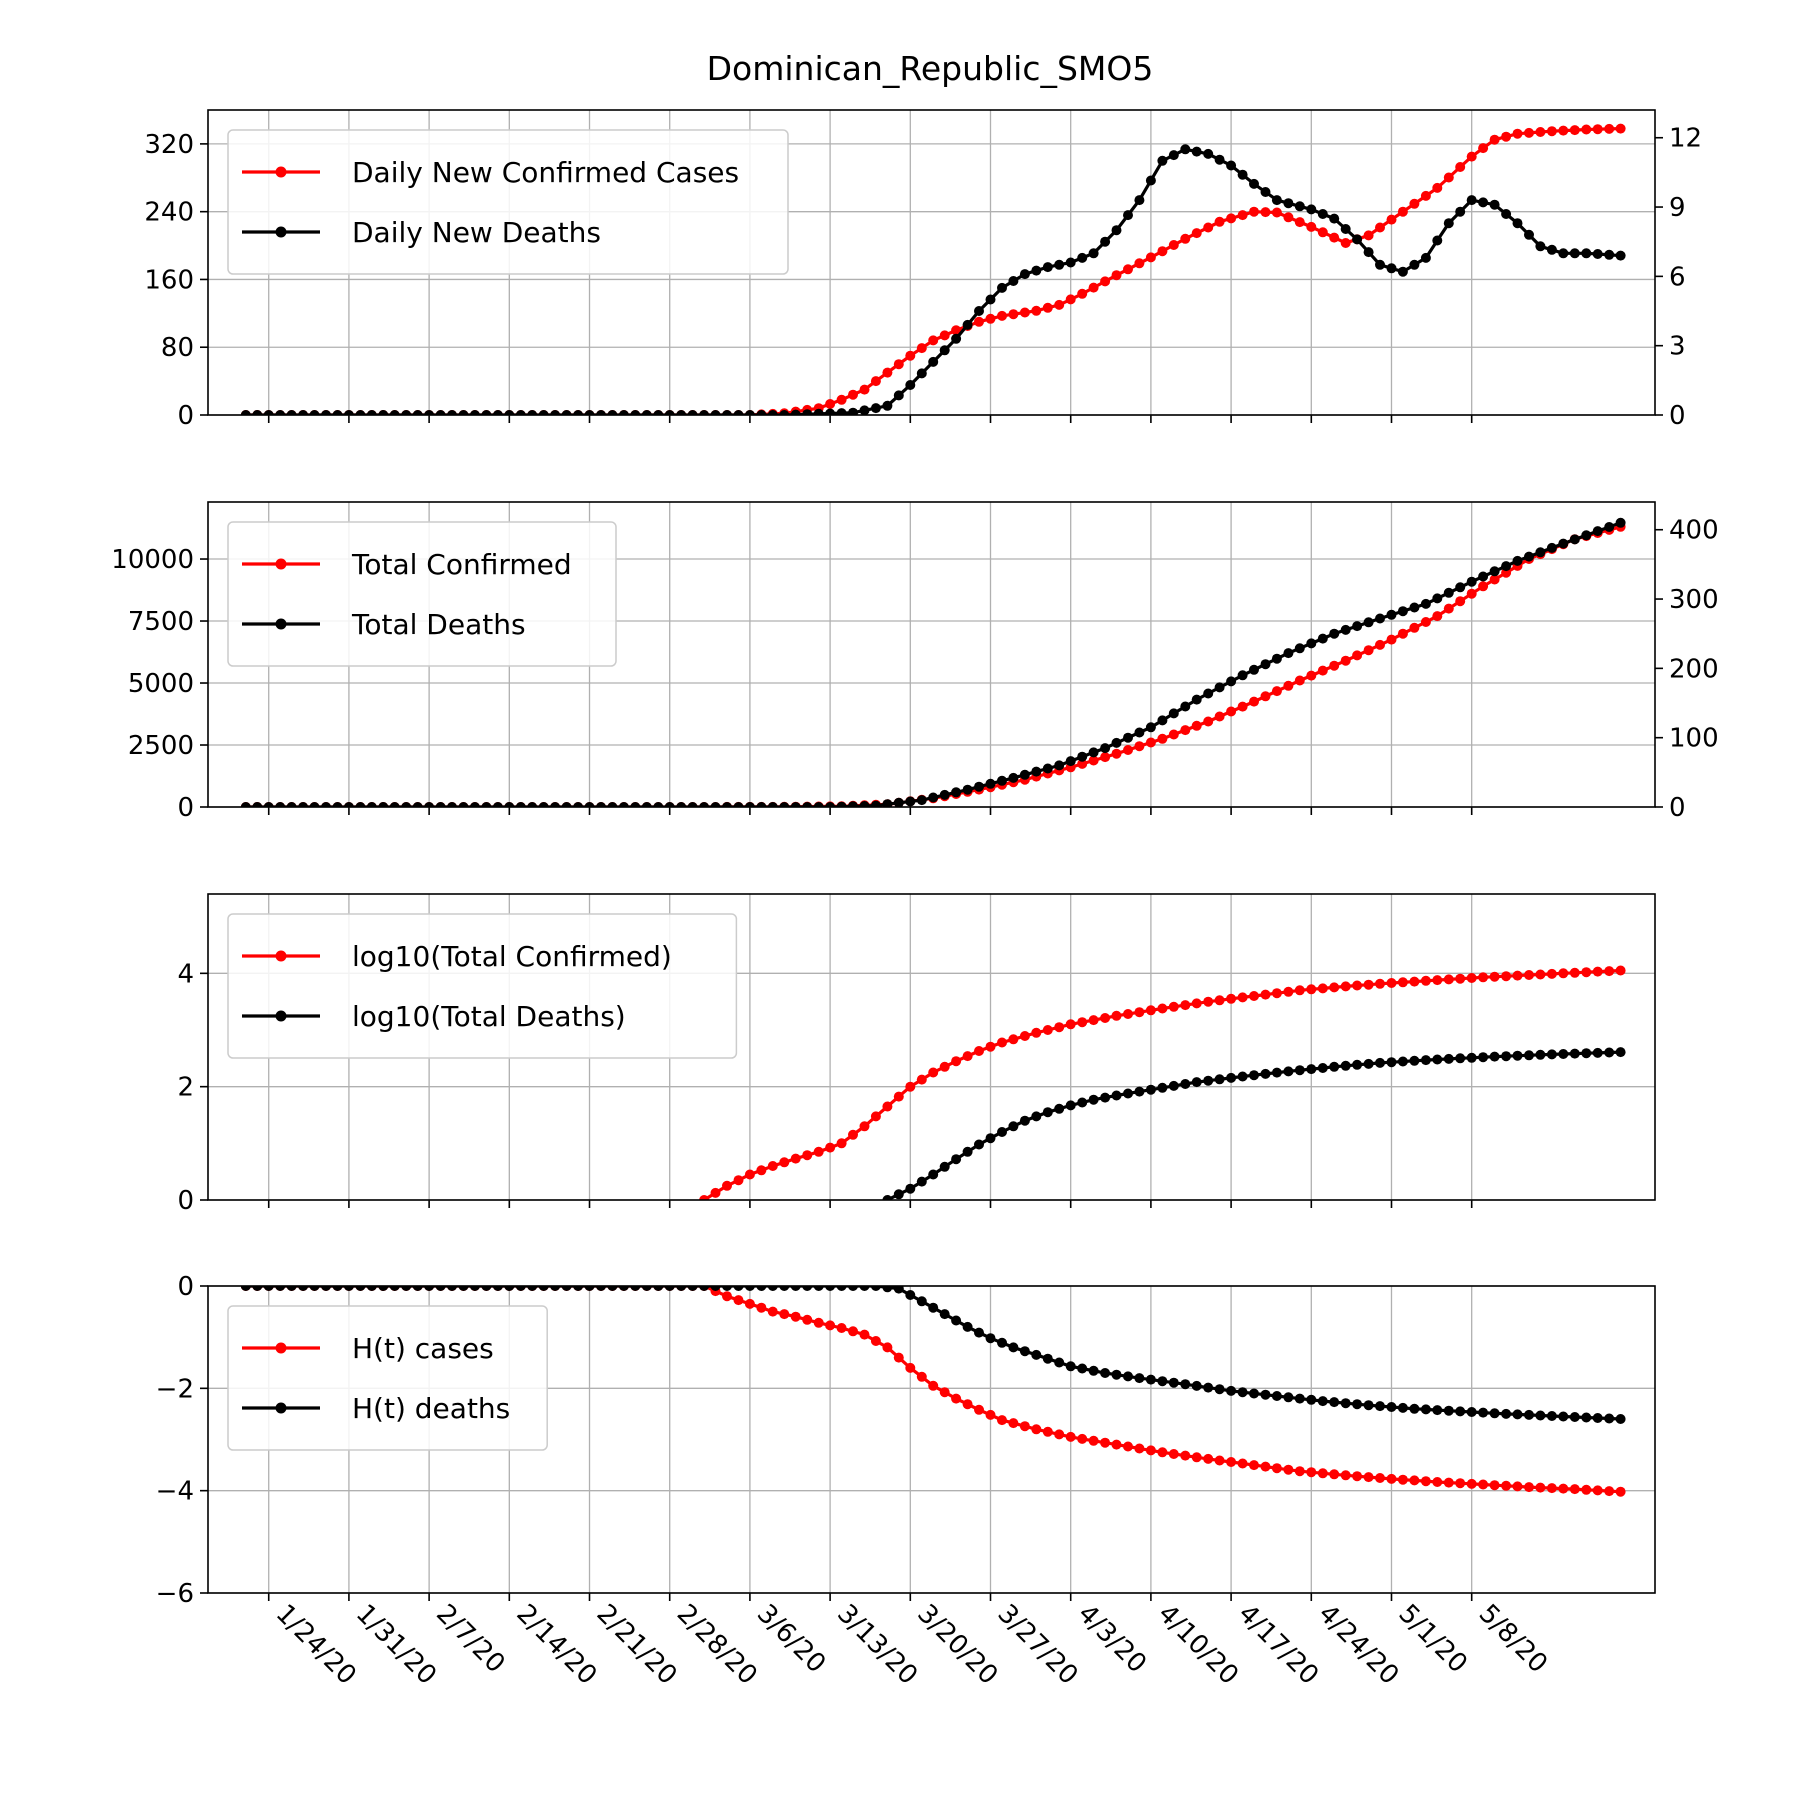 This screenshot has width=1800, height=1800. Describe the element at coordinates (556, 1645) in the screenshot. I see `x-tick-label: 2/14/20` at that location.